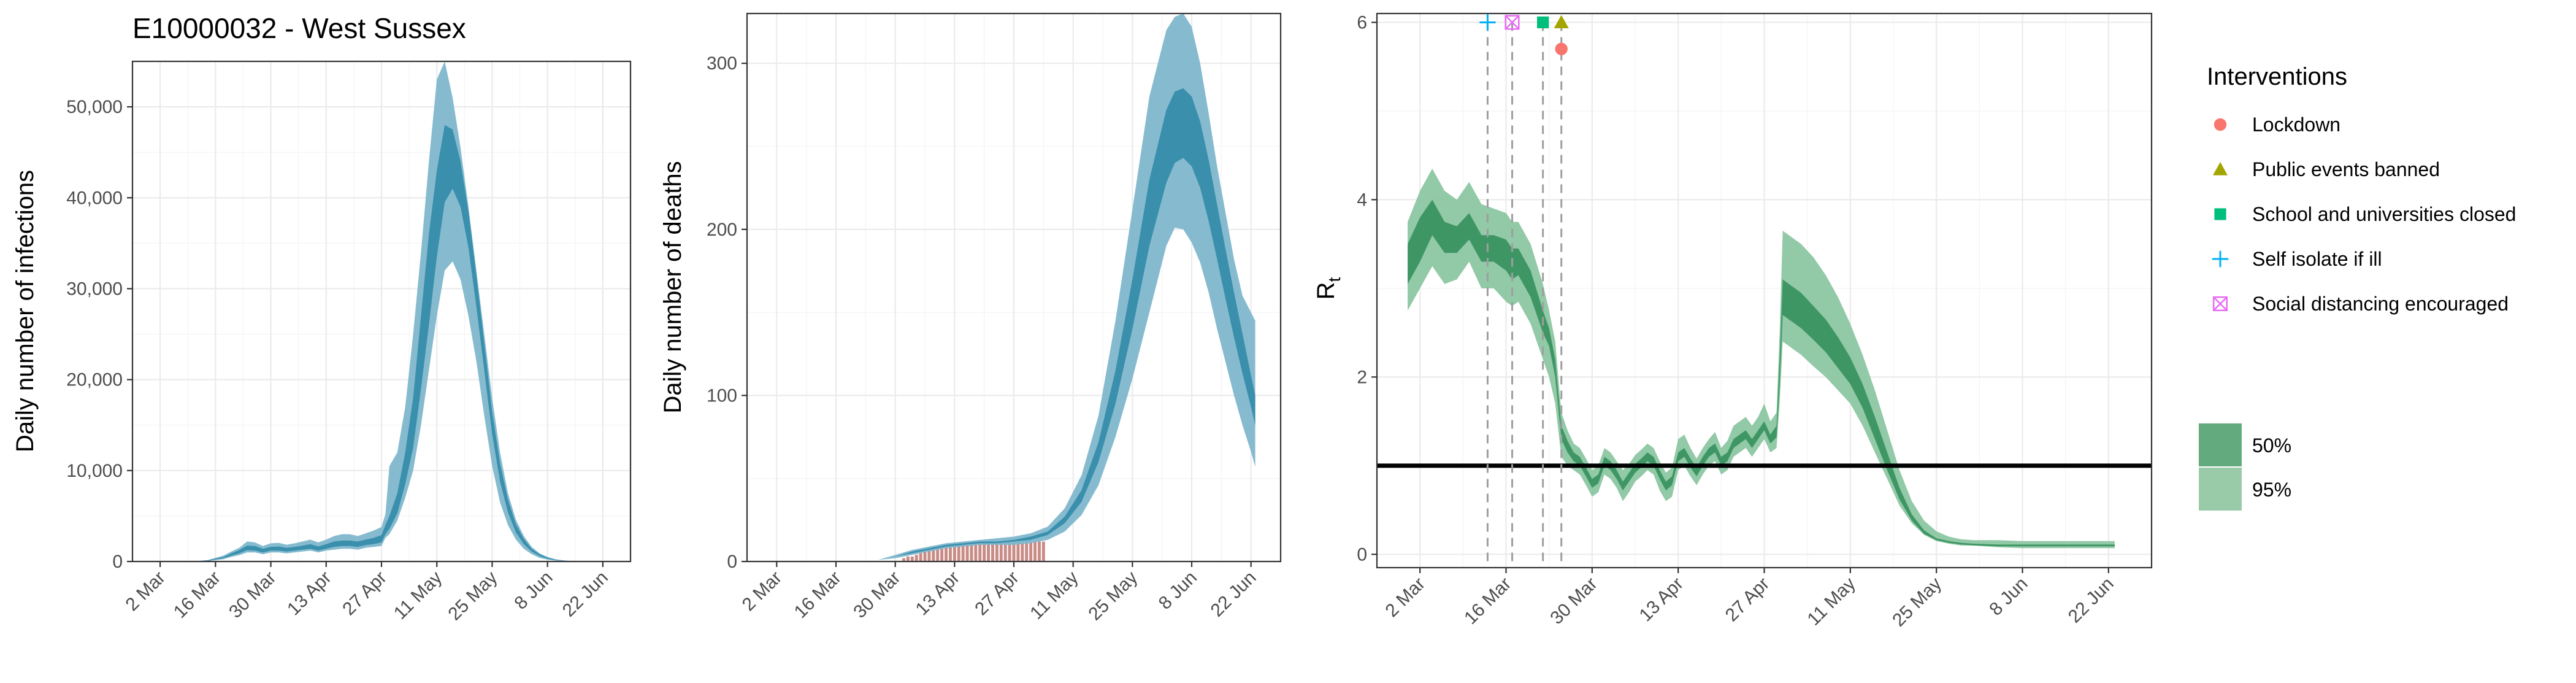 This screenshot has width=2576, height=683. I want to click on legend-boxed-x-icon, so click(2220, 304).